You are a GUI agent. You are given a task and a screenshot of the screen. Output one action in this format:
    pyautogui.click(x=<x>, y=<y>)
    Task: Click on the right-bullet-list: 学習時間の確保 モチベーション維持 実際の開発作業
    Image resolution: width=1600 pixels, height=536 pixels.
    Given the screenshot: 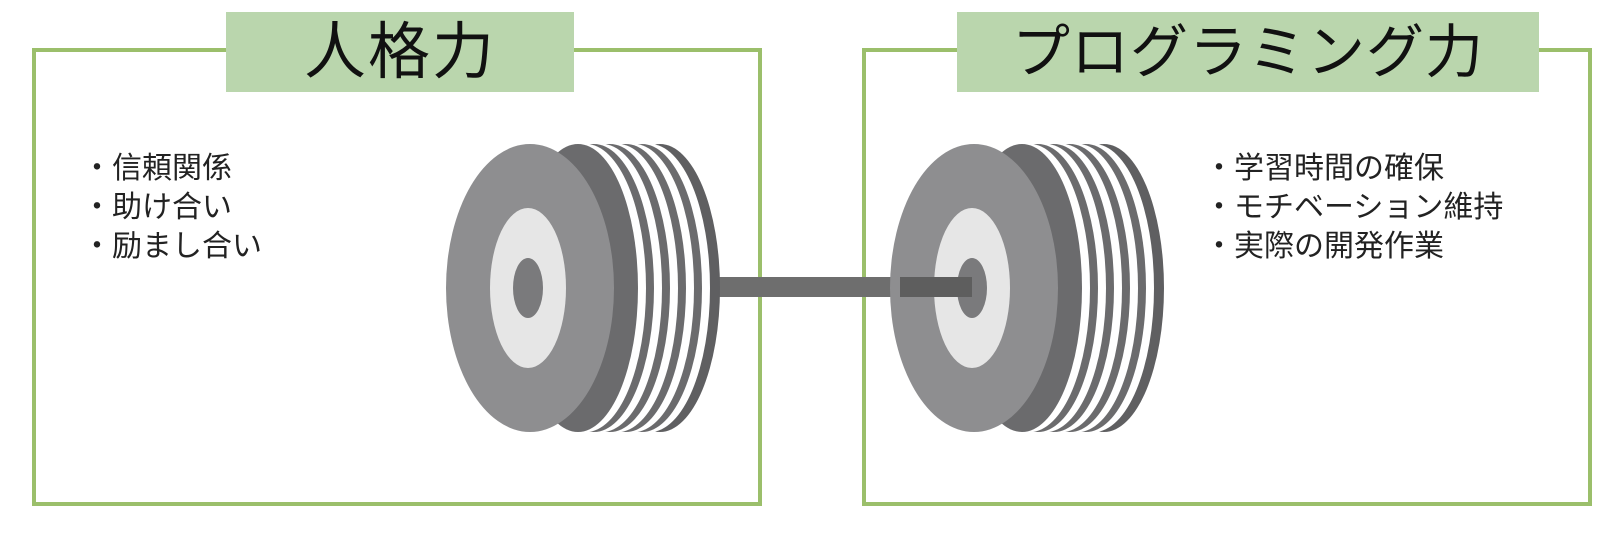 What is the action you would take?
    pyautogui.click(x=1353, y=207)
    